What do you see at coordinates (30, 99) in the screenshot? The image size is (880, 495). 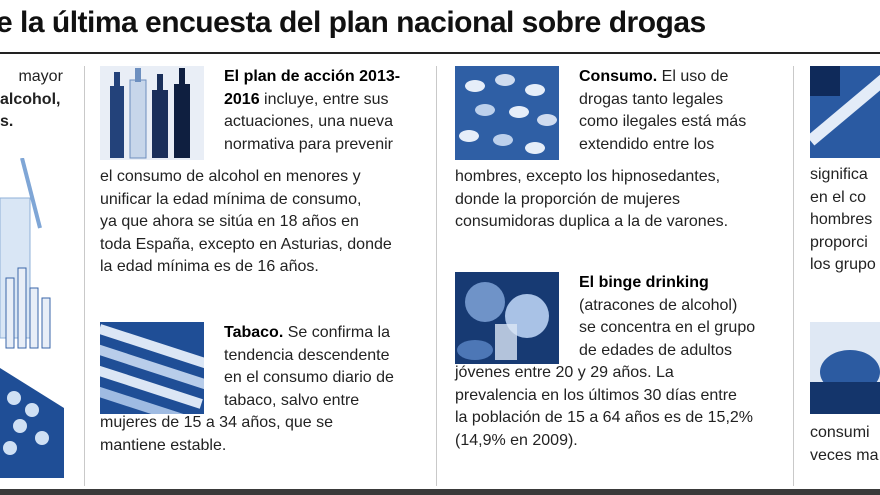 I see `col0-line2: alcohol,` at bounding box center [30, 99].